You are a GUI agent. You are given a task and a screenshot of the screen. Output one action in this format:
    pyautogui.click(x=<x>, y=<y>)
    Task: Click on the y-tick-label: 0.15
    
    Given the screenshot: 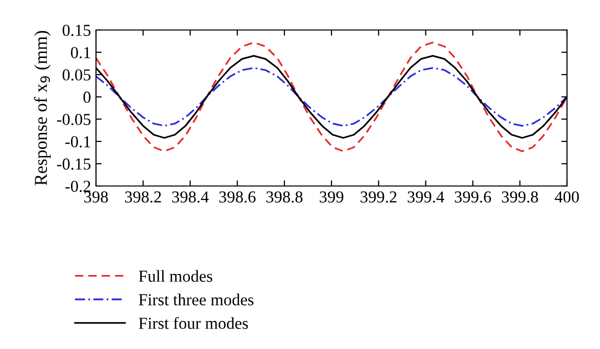 What is the action you would take?
    pyautogui.click(x=76, y=30)
    